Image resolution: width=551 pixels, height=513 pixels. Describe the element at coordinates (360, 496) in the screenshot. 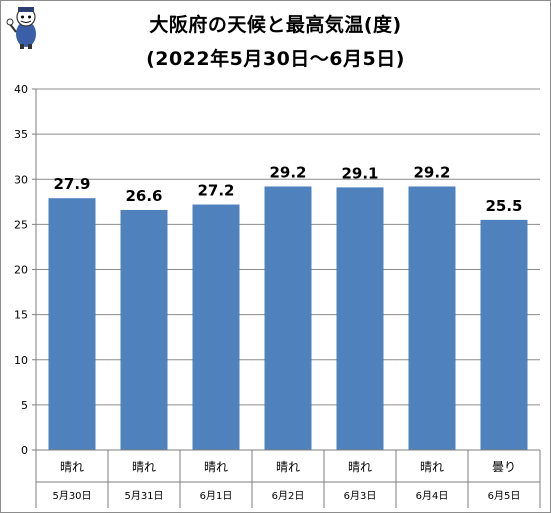

I see `x-tick-label: 6月3日` at that location.